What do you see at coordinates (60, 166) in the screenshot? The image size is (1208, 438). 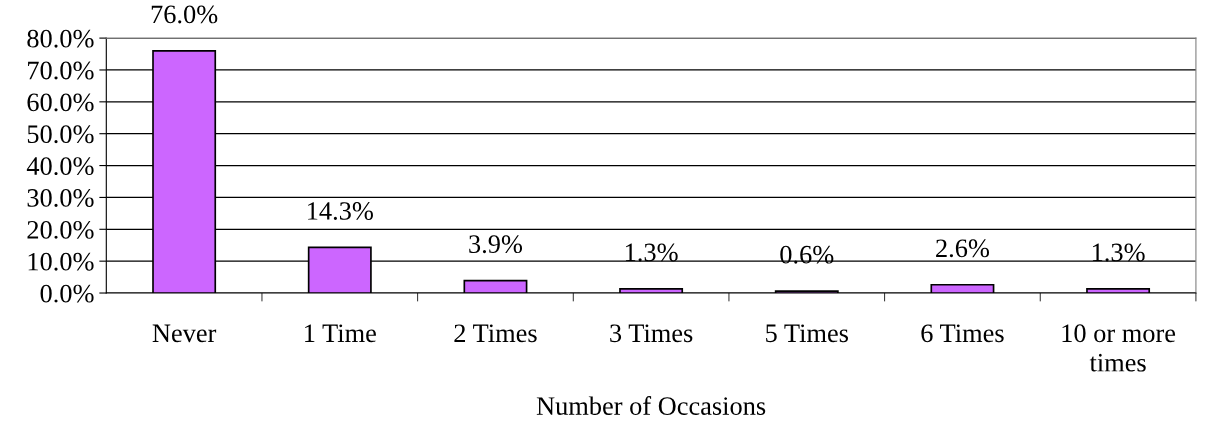 I see `y-tick-label: 40.0%` at bounding box center [60, 166].